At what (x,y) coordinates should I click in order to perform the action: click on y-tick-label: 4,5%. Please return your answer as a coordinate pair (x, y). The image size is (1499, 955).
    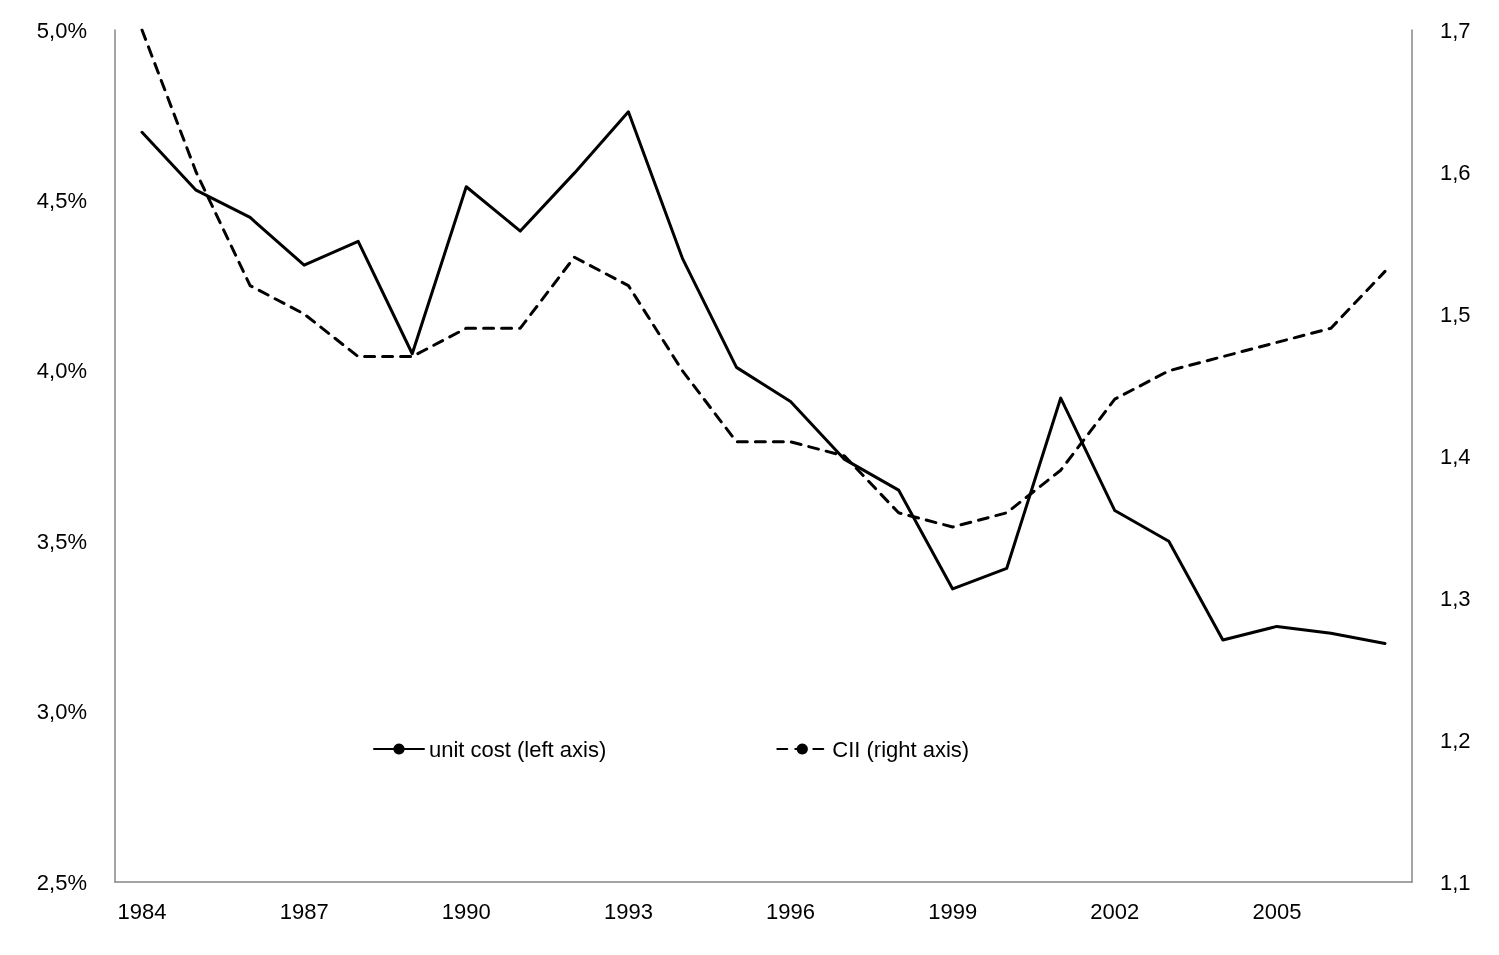
    Looking at the image, I should click on (61, 200).